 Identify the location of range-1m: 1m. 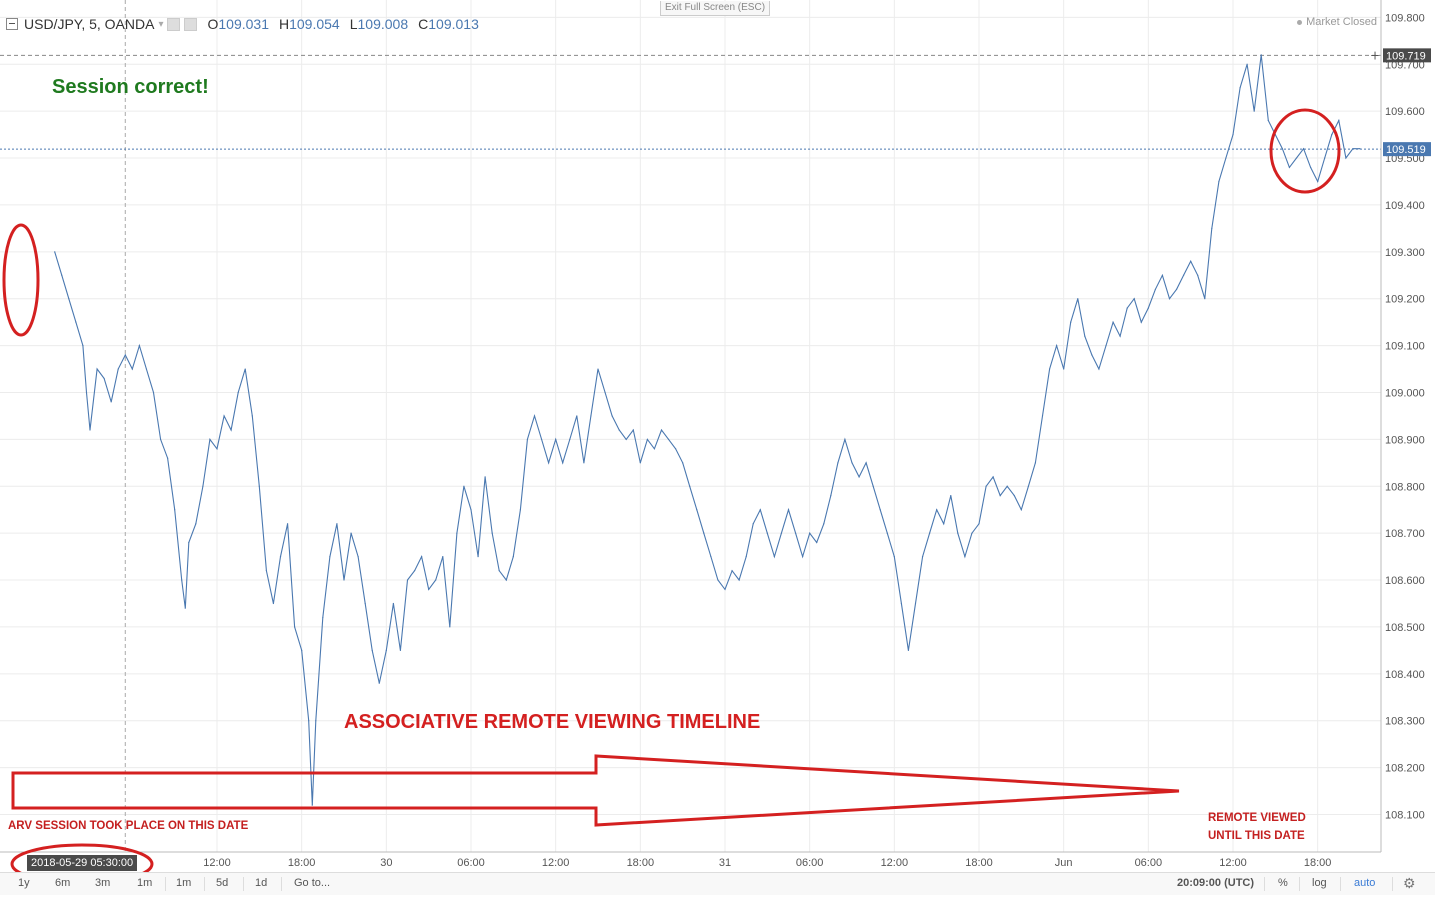
(145, 883).